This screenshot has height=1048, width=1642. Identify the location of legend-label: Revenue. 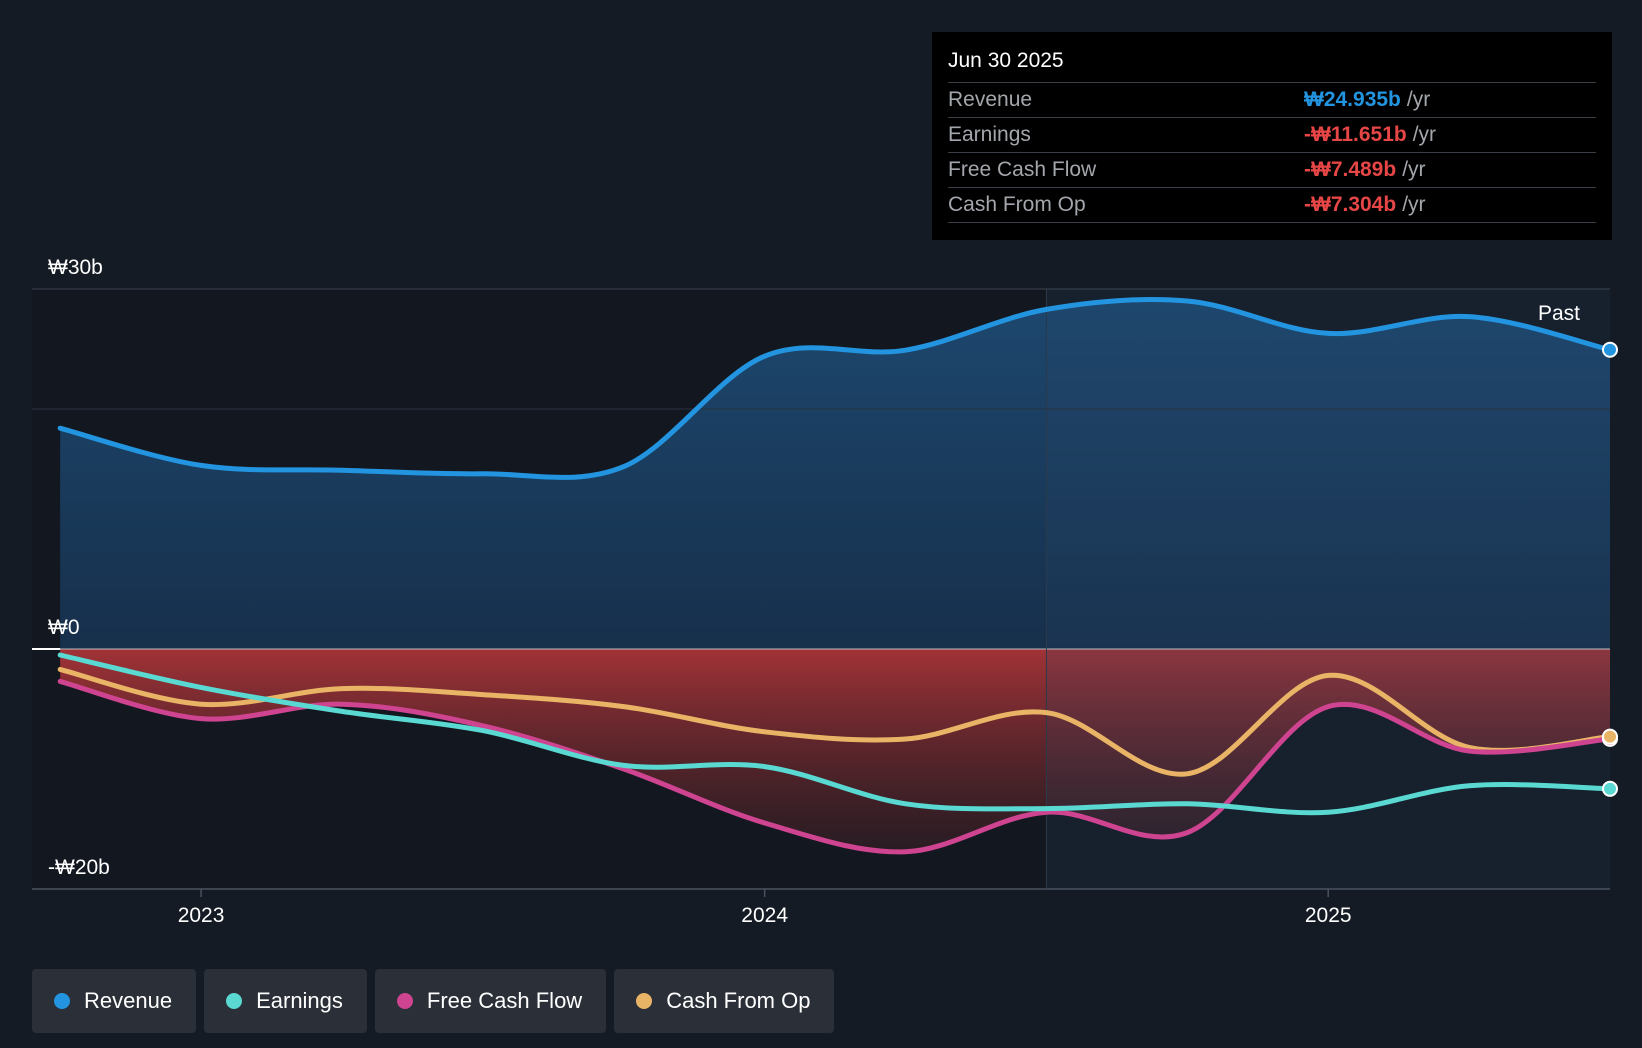
(128, 1000).